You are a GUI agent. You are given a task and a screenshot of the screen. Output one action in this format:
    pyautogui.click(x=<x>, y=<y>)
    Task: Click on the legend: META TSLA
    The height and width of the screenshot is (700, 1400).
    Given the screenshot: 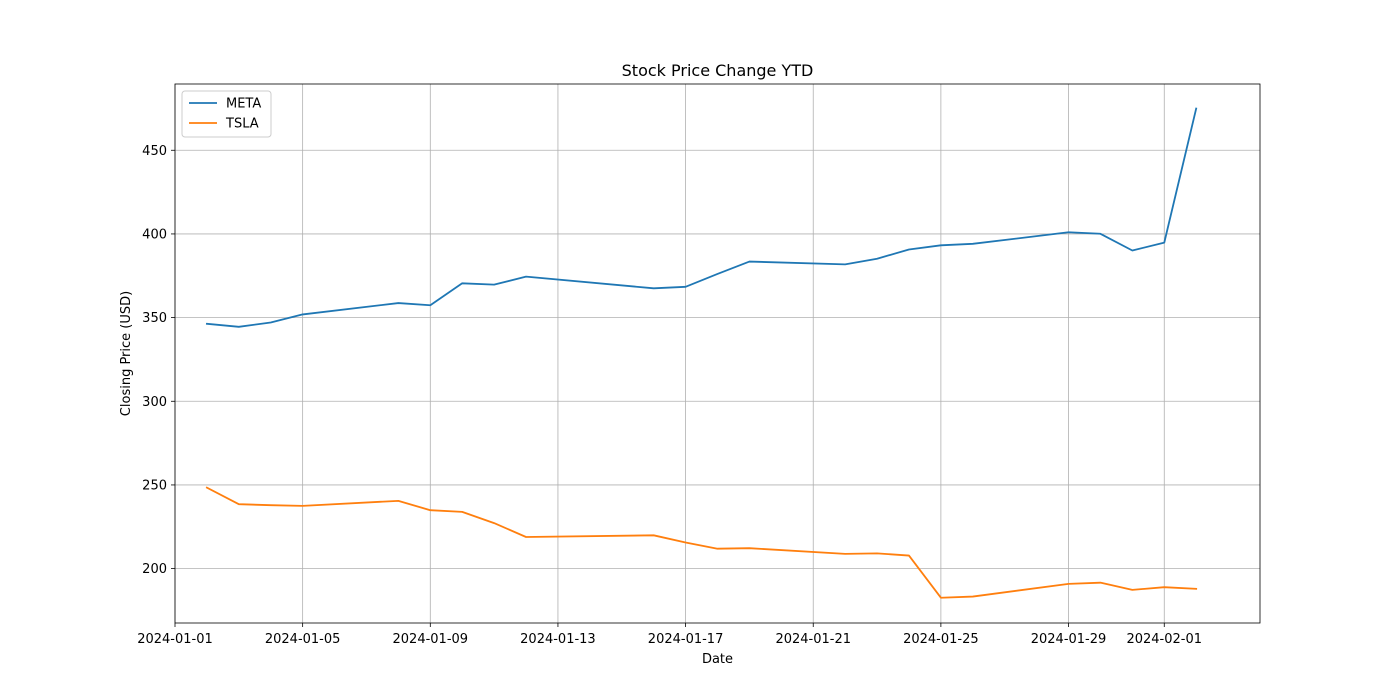 What is the action you would take?
    pyautogui.click(x=226, y=114)
    